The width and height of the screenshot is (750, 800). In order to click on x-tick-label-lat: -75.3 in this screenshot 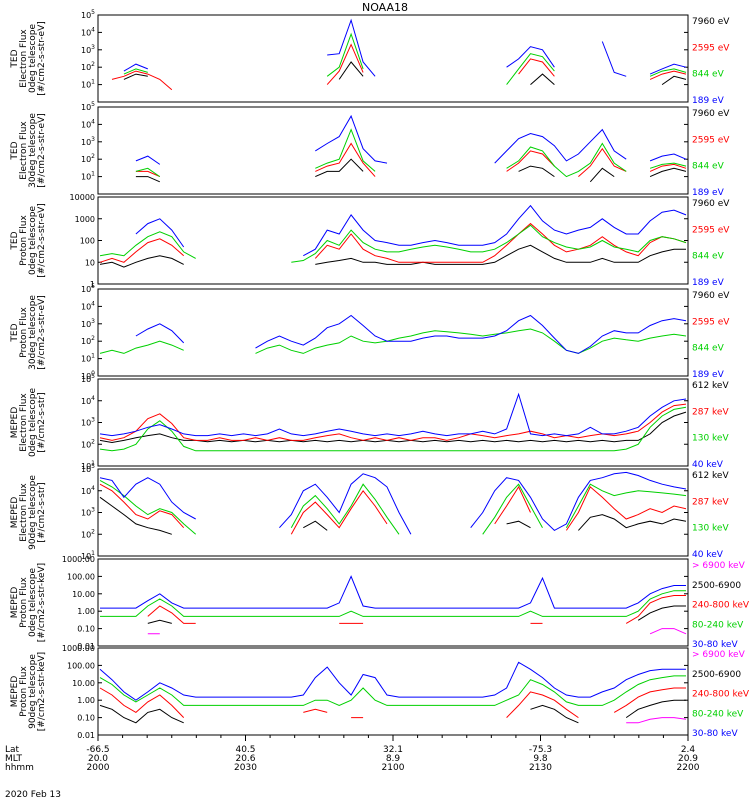, I will do `click(540, 750)`.